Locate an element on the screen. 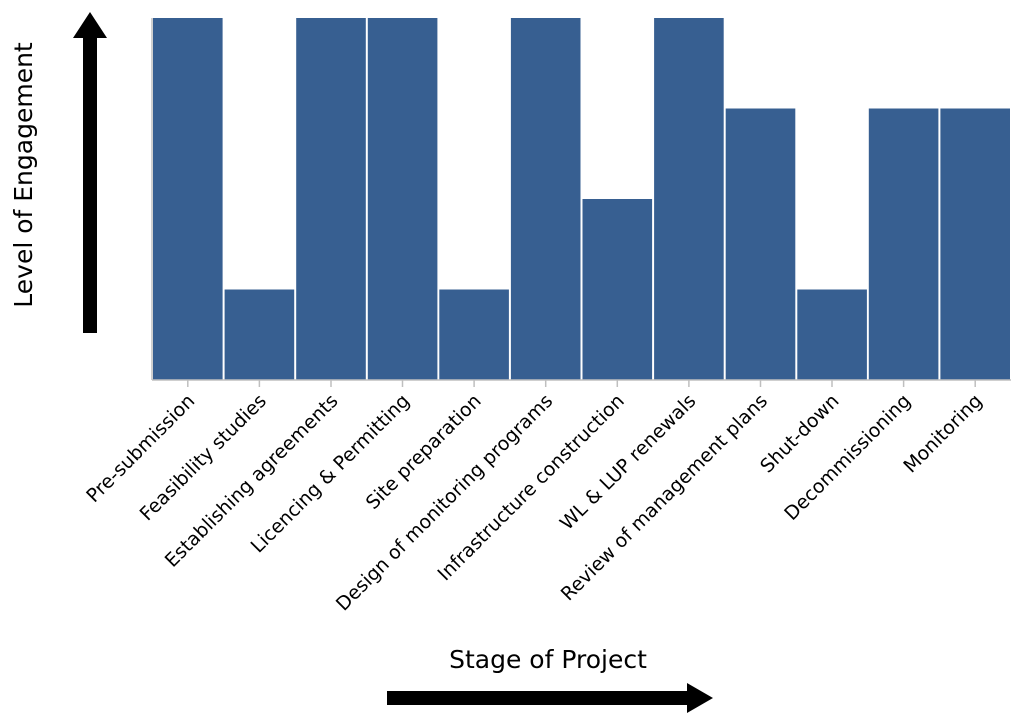  x-tick-label-10: Decommissioning is located at coordinates (847, 457).